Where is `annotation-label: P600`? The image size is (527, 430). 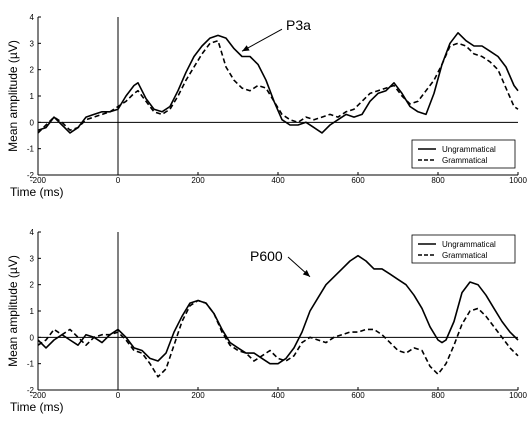 annotation-label: P600 is located at coordinates (266, 256).